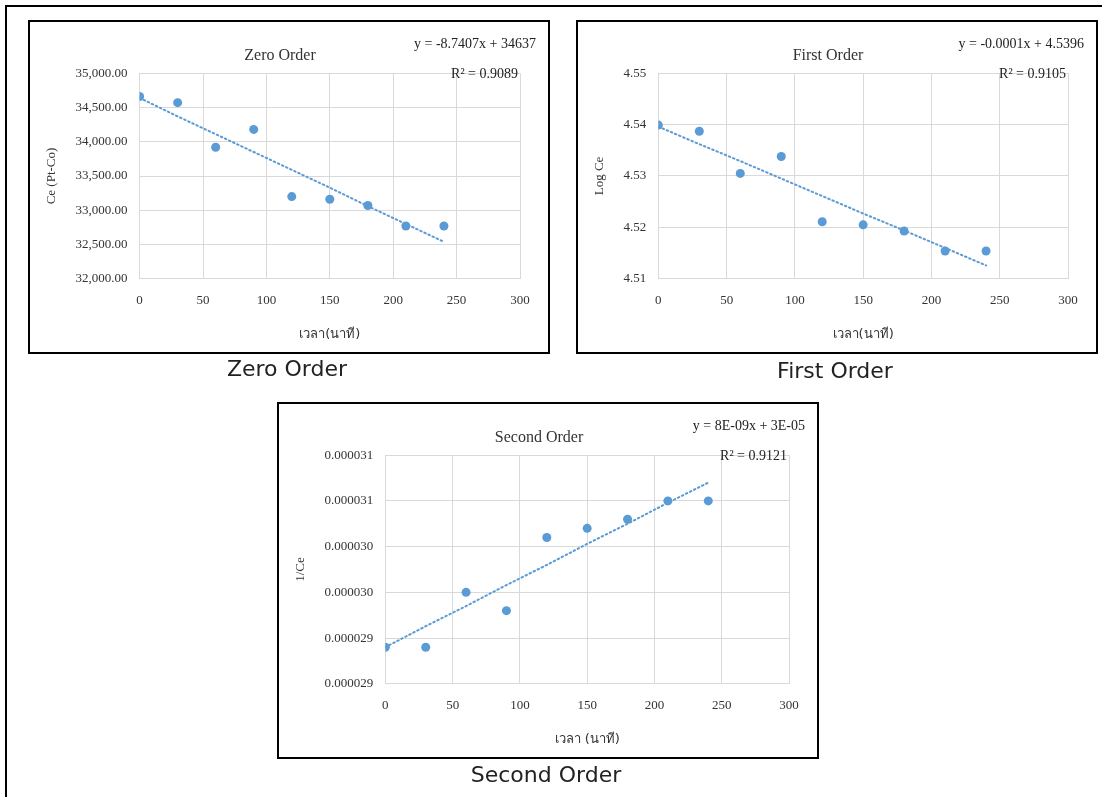  I want to click on text: y = -8.7407x + 34637, so click(475, 43).